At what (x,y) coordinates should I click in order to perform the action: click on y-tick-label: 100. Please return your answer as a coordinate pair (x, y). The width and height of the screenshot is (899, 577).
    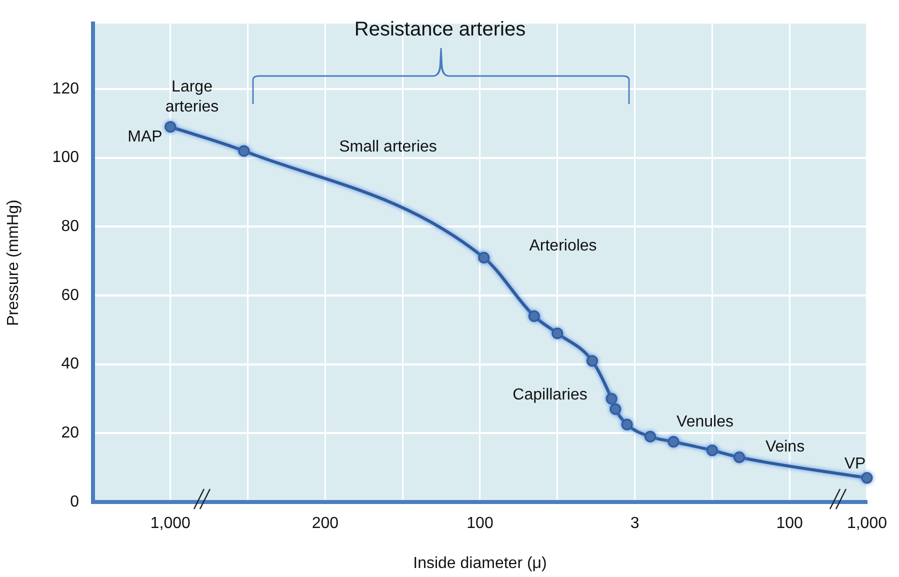
    Looking at the image, I should click on (66, 157).